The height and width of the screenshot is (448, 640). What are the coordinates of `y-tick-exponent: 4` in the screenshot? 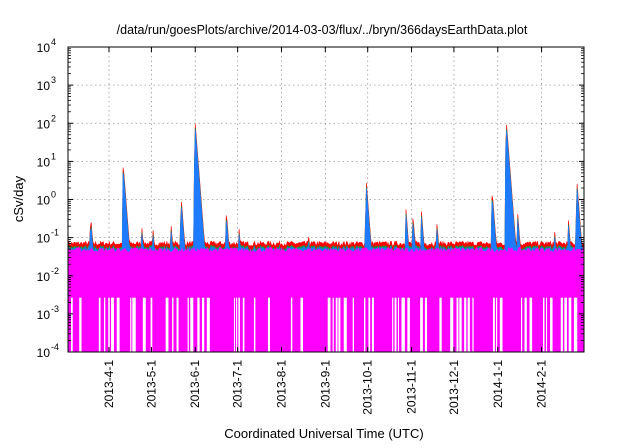 It's located at (53, 42).